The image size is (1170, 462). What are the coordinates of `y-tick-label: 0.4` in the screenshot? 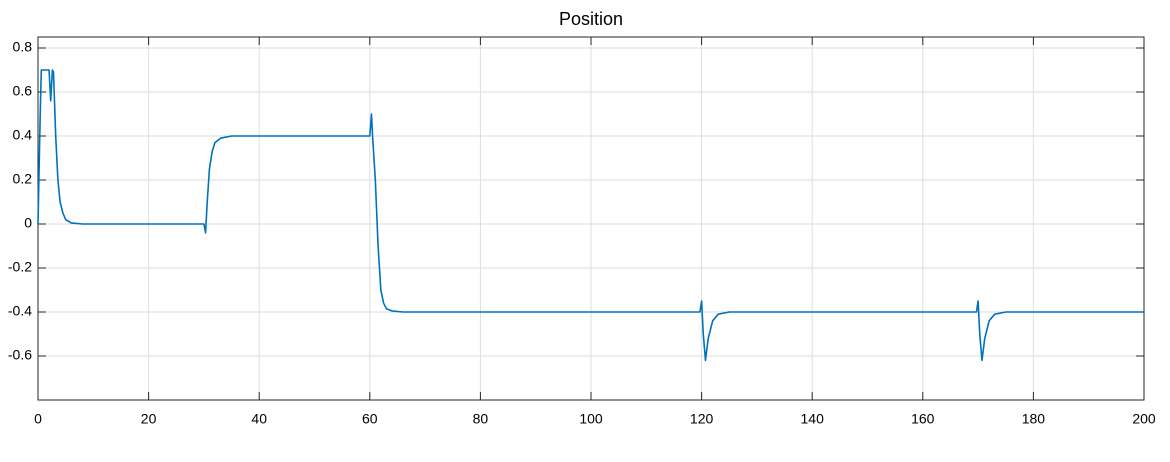 It's located at (23, 135).